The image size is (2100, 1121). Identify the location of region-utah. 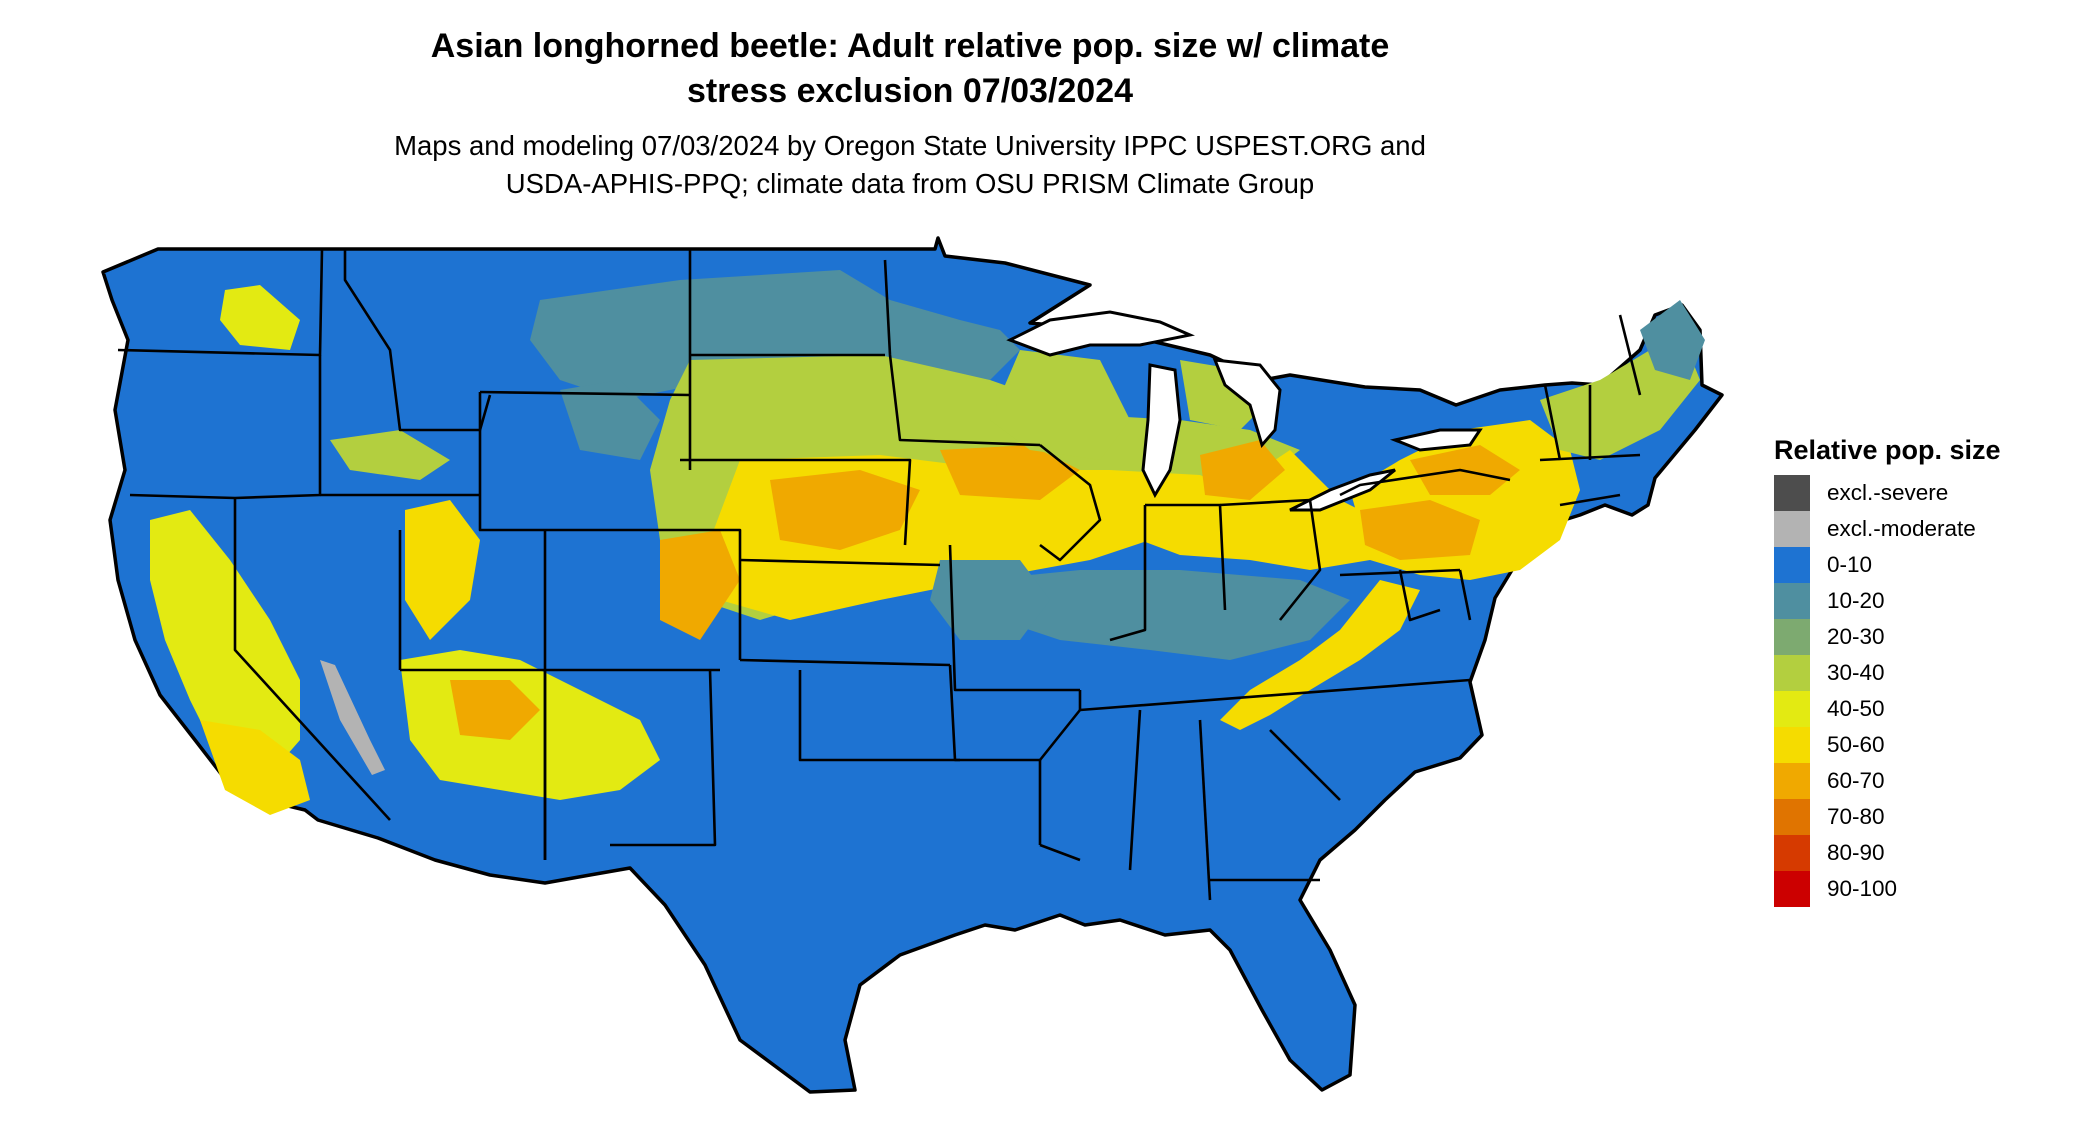
(442, 570).